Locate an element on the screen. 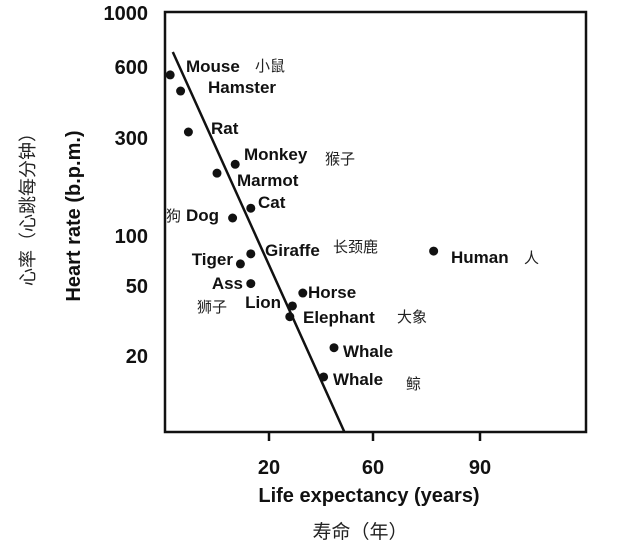 The image size is (640, 560). data-point-human is located at coordinates (434, 251).